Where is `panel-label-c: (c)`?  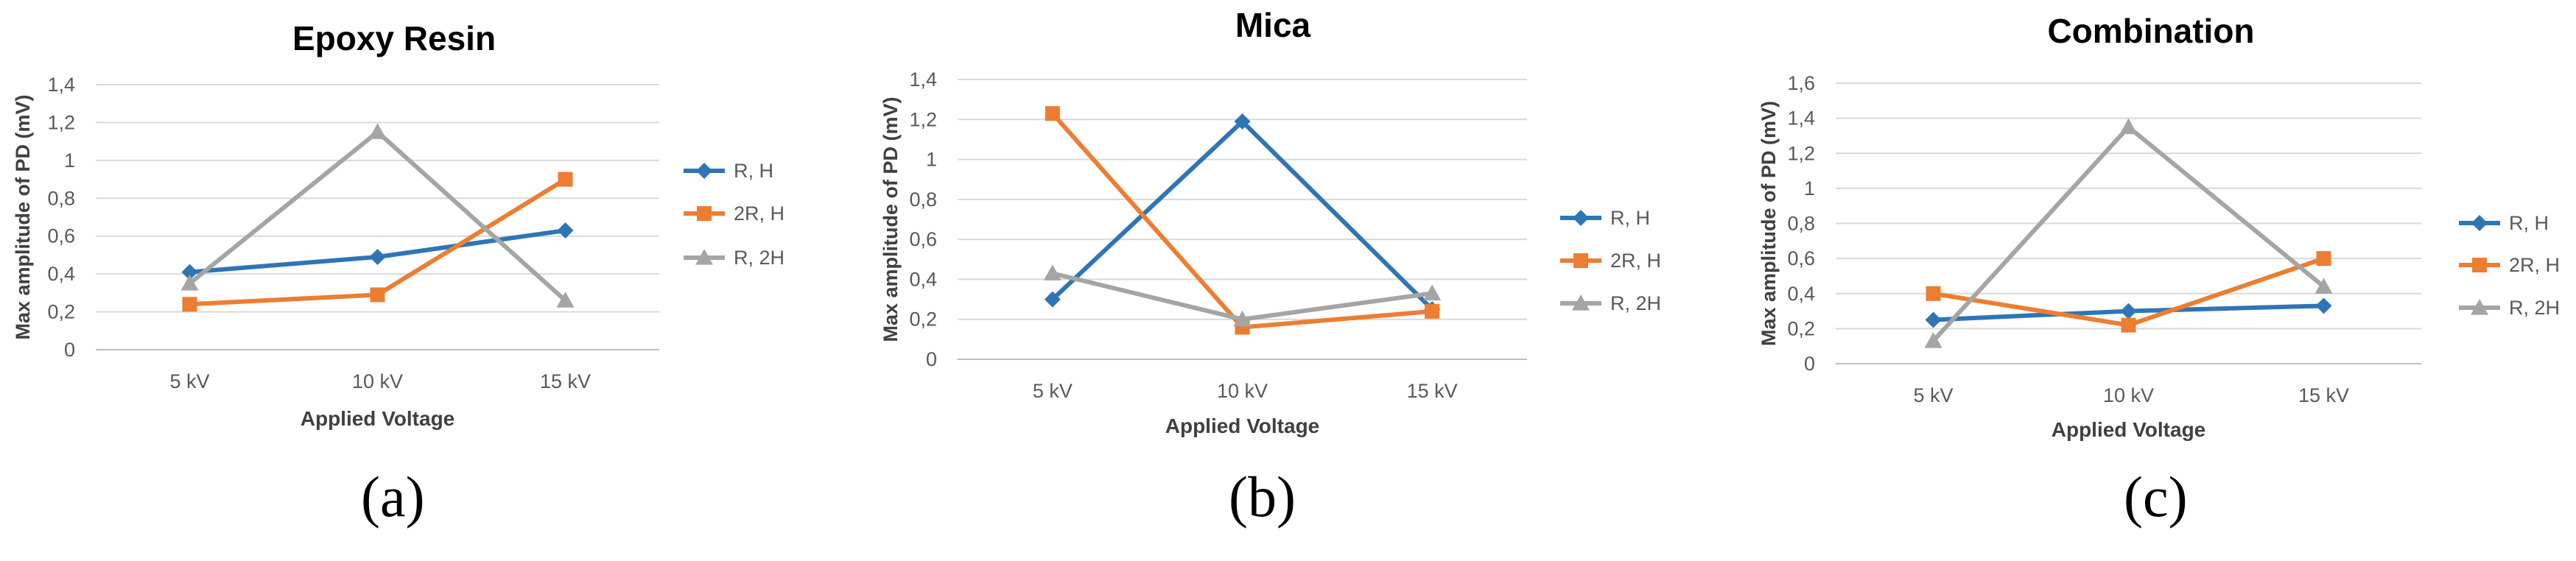 panel-label-c: (c) is located at coordinates (2156, 497).